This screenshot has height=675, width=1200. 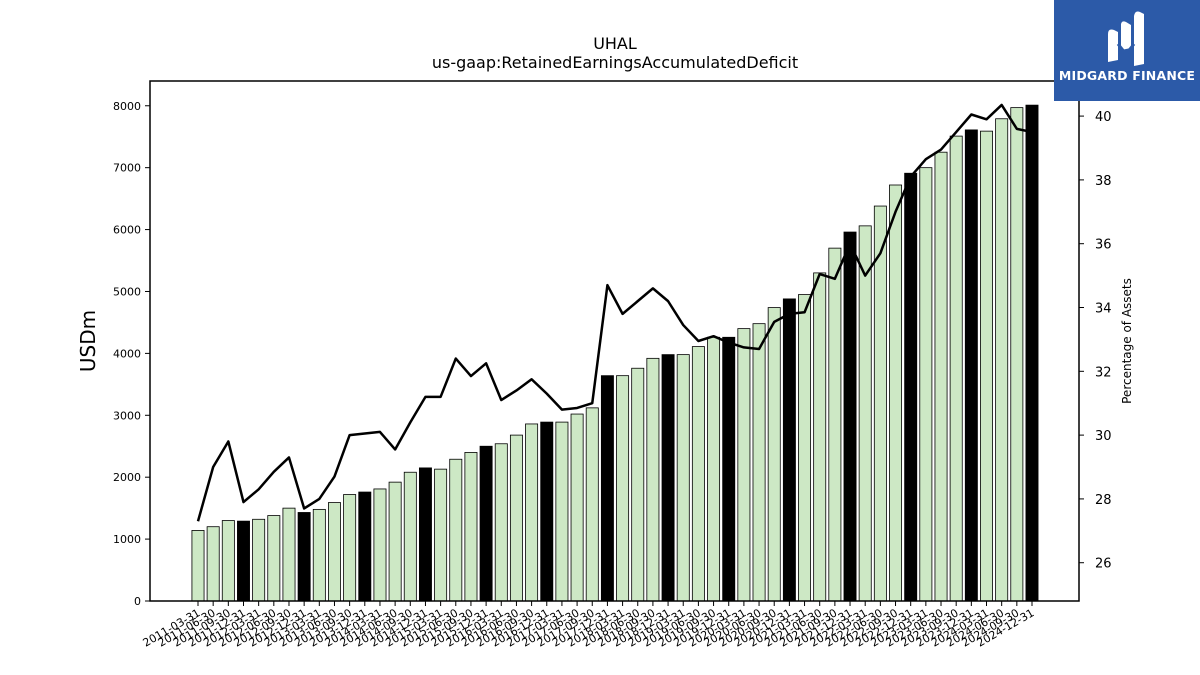 What do you see at coordinates (127, 415) in the screenshot?
I see `y-tick-label-3000: 3000` at bounding box center [127, 415].